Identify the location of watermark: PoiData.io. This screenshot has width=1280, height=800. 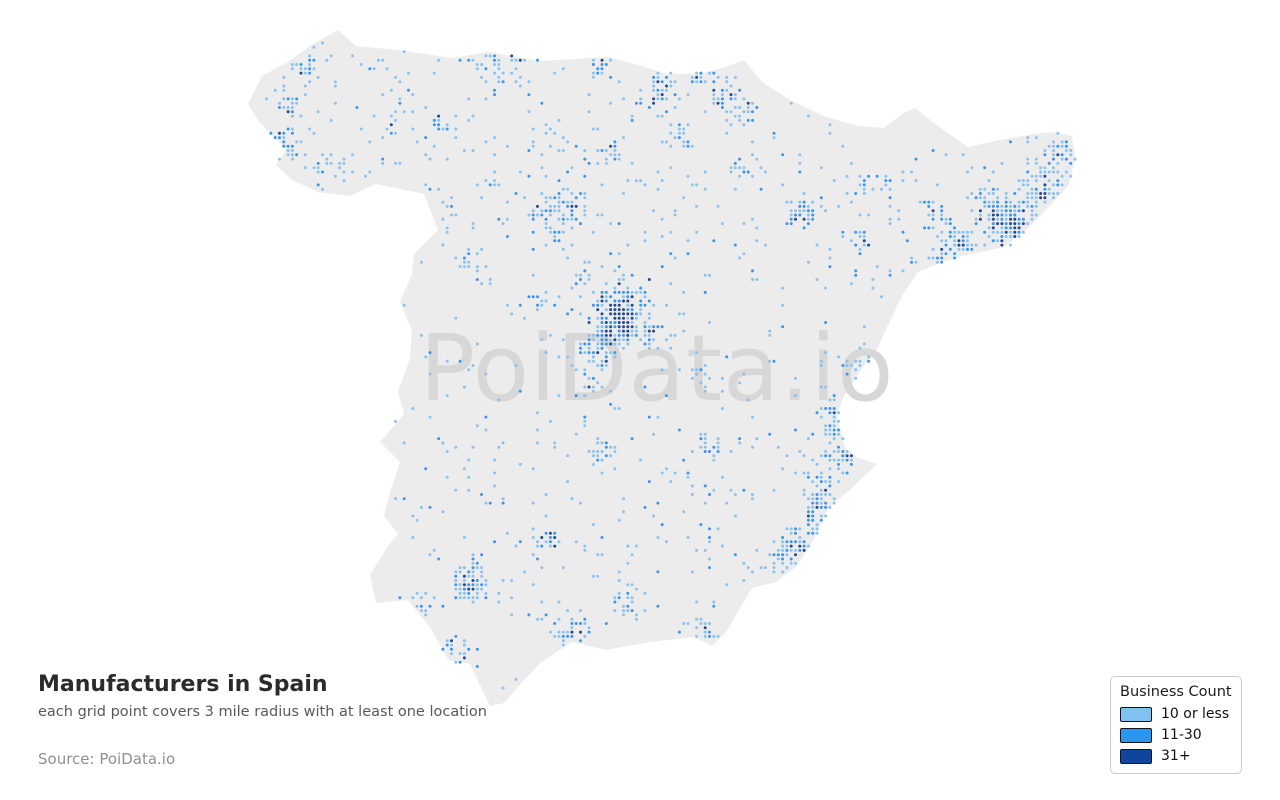
(657, 368).